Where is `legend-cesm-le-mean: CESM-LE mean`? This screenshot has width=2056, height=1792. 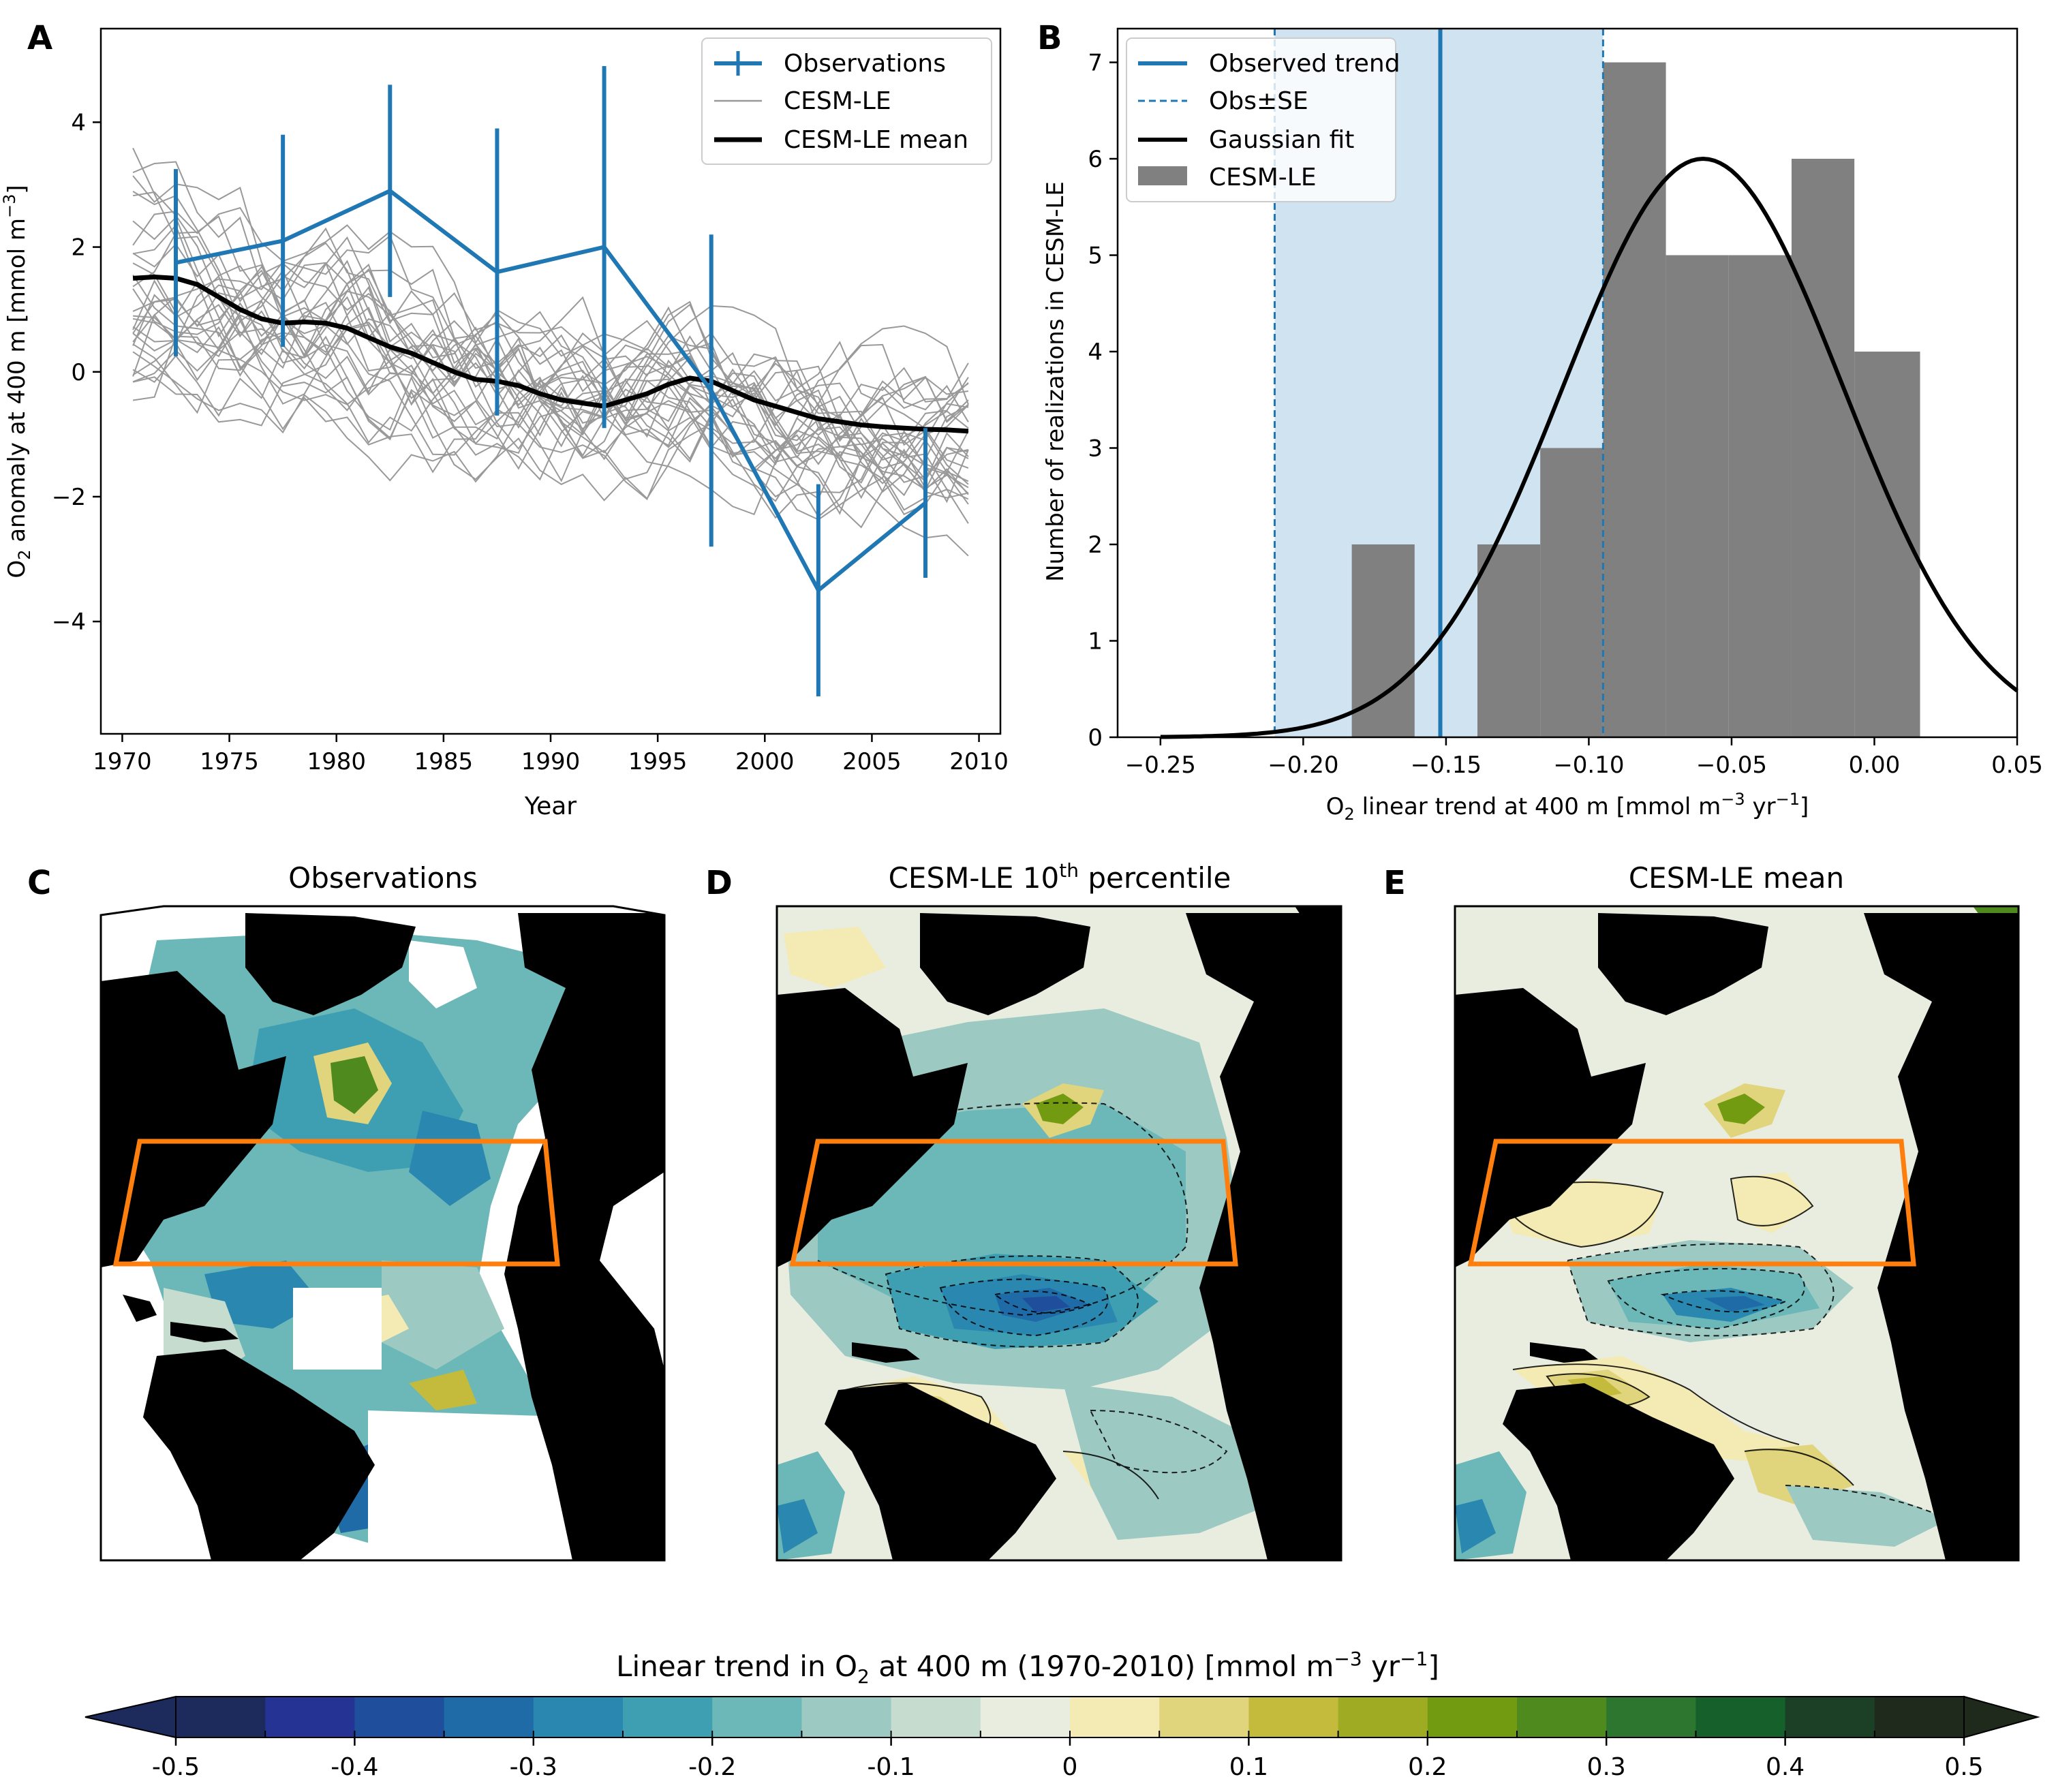 legend-cesm-le-mean: CESM-LE mean is located at coordinates (876, 140).